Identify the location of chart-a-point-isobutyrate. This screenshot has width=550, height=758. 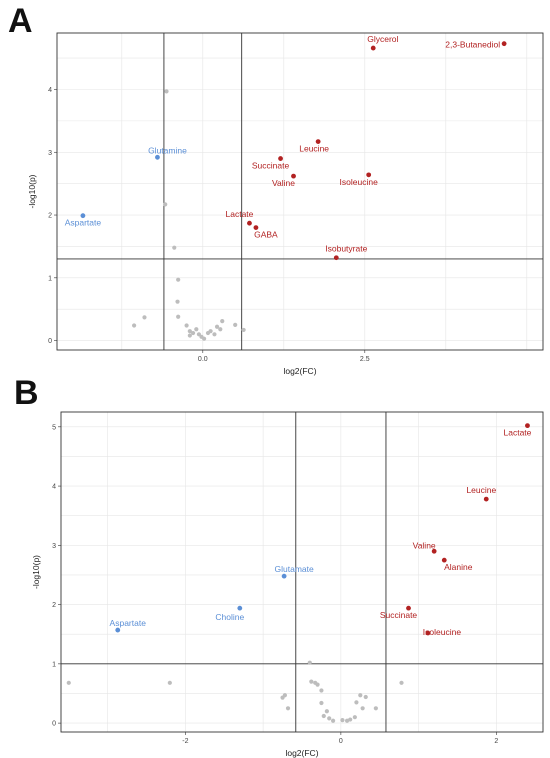
(336, 258).